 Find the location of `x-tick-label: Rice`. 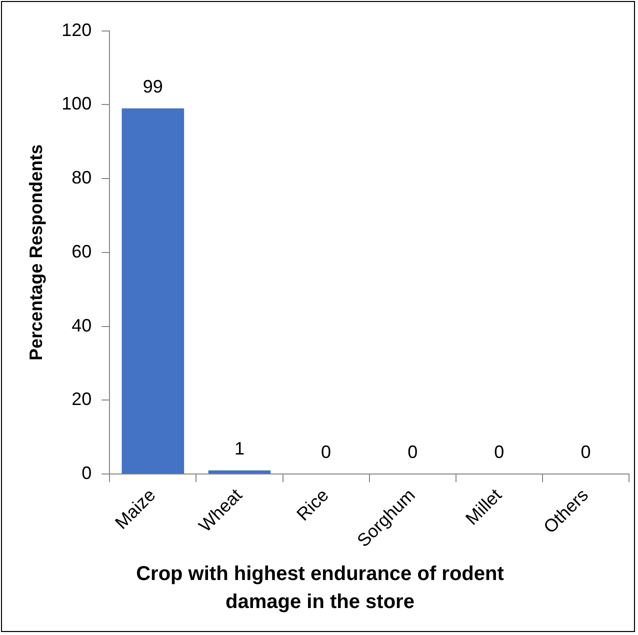

x-tick-label: Rice is located at coordinates (312, 504).